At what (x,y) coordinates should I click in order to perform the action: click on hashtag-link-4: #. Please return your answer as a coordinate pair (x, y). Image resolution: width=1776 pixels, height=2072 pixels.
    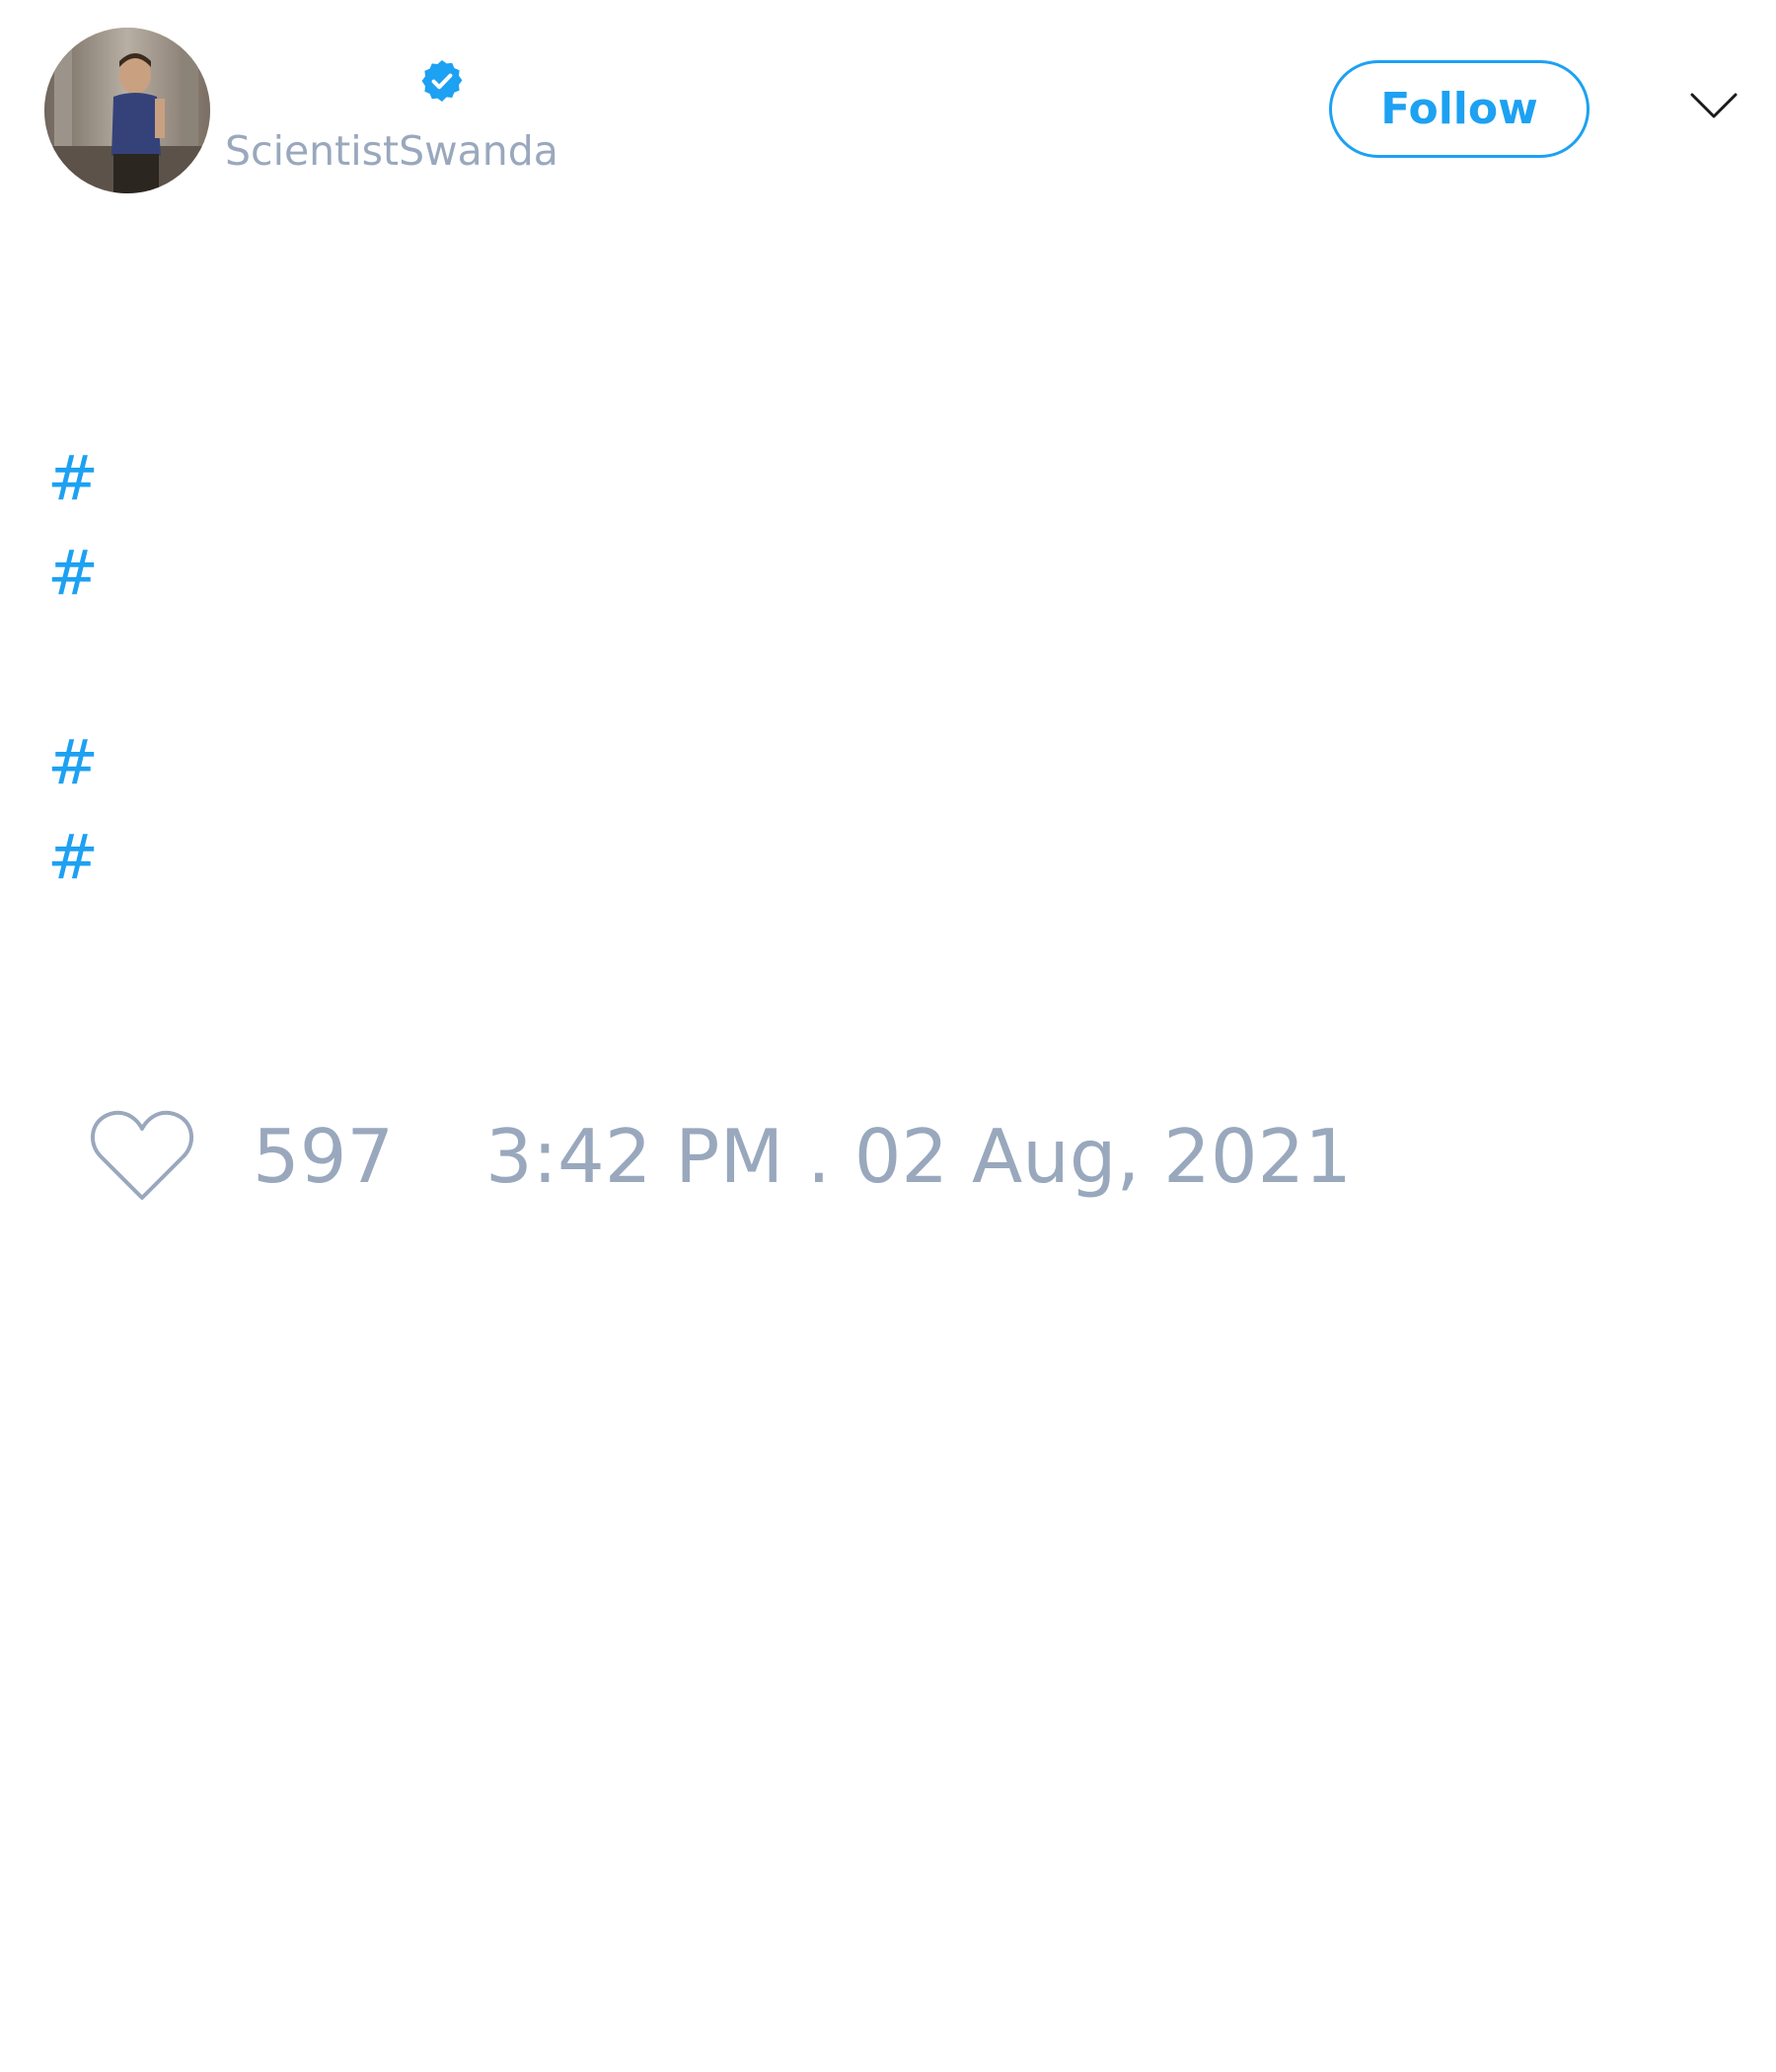
    Looking at the image, I should click on (73, 857).